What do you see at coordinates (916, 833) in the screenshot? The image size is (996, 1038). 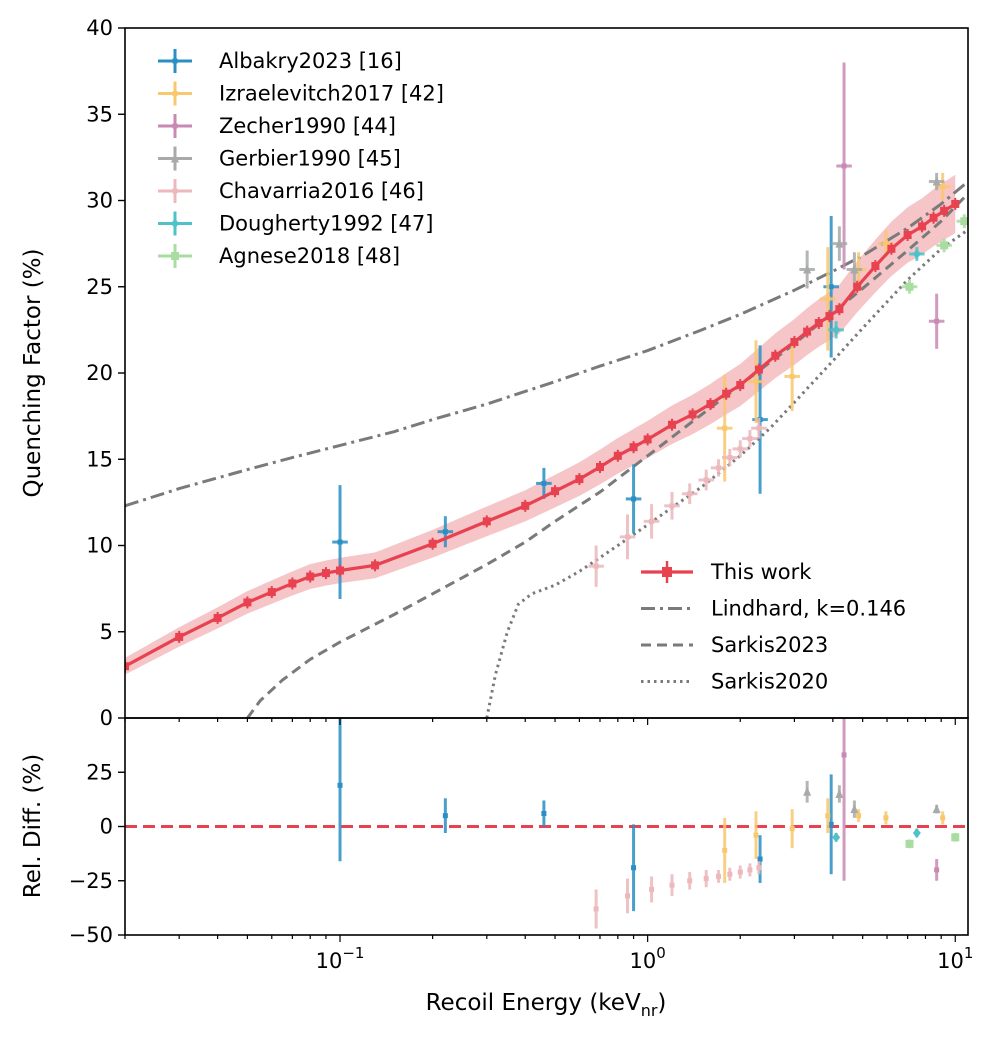 I see `dougherty1992-47-residual-point` at bounding box center [916, 833].